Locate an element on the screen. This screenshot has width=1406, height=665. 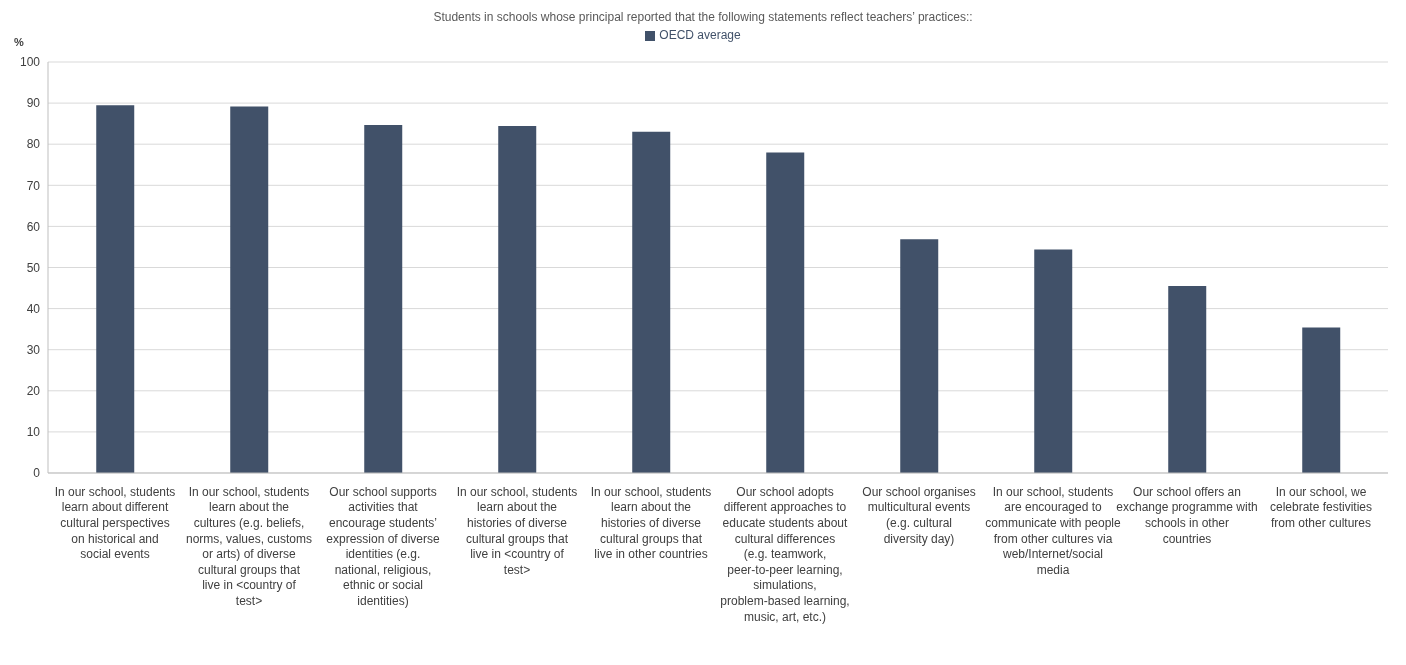
legend-label: OECD average is located at coordinates (700, 35).